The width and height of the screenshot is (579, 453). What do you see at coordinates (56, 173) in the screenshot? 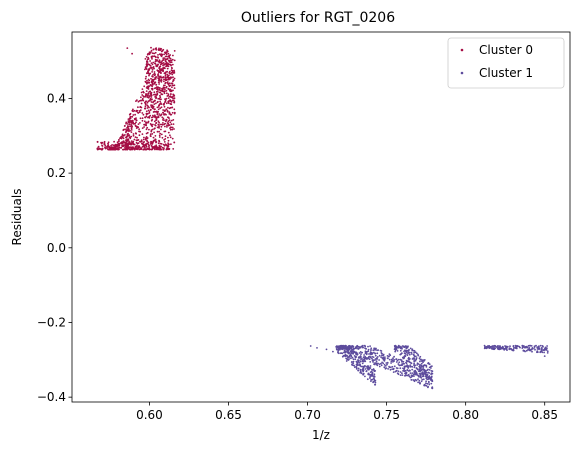
I see `y-tick-label: 0.2` at bounding box center [56, 173].